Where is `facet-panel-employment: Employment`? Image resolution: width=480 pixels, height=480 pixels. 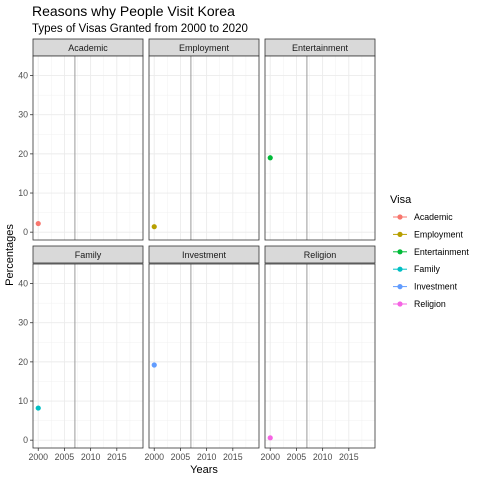
facet-panel-employment: Employment is located at coordinates (204, 139).